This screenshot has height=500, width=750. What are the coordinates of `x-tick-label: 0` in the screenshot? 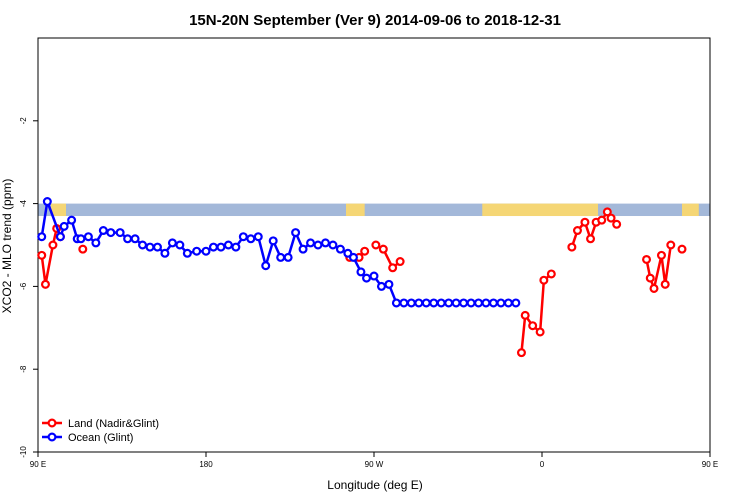 It's located at (542, 464).